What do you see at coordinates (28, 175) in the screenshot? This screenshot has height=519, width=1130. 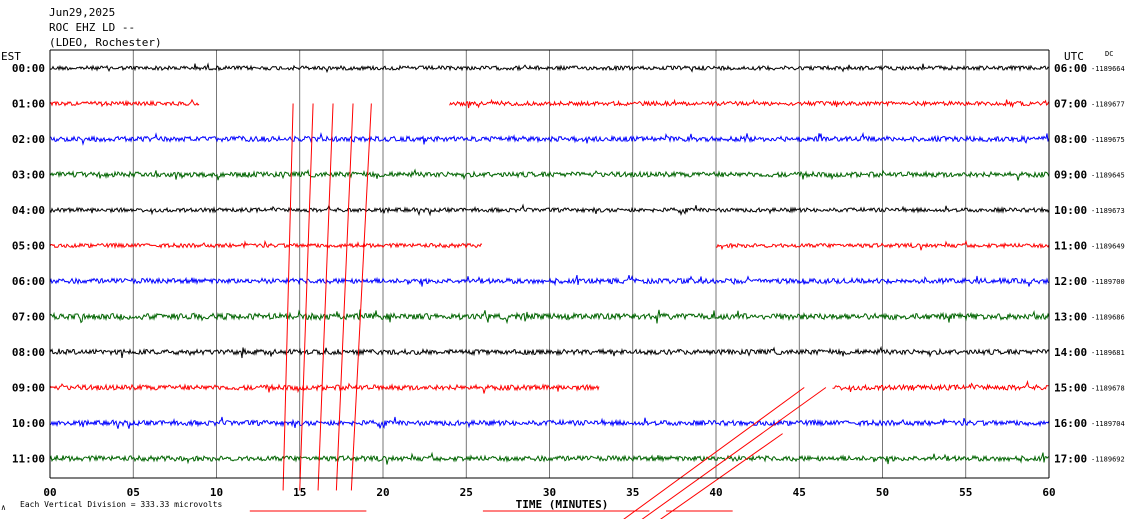 I see `est-label-0300: 03:00` at bounding box center [28, 175].